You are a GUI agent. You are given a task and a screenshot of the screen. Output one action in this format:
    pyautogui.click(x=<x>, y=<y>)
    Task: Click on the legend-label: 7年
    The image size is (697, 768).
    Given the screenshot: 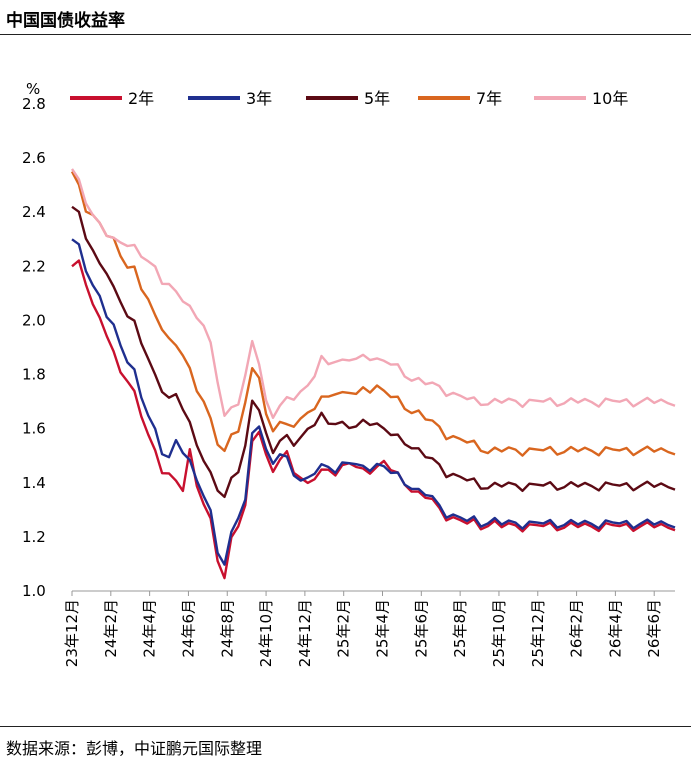 What is the action you would take?
    pyautogui.click(x=489, y=98)
    